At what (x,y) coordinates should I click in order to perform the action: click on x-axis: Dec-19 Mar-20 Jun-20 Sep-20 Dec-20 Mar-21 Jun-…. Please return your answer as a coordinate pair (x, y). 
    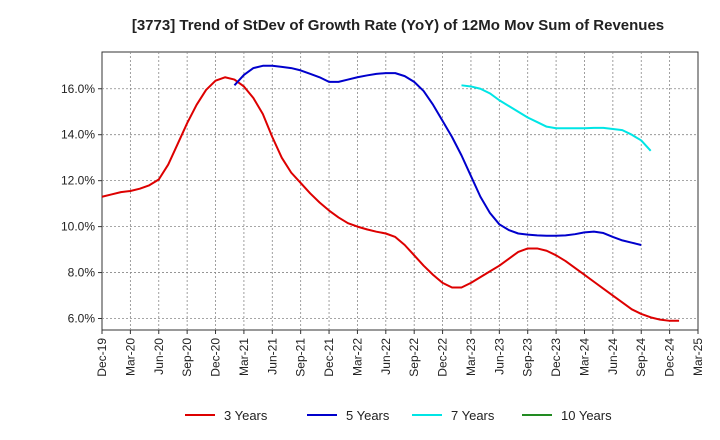
    Looking at the image, I should click on (400, 353).